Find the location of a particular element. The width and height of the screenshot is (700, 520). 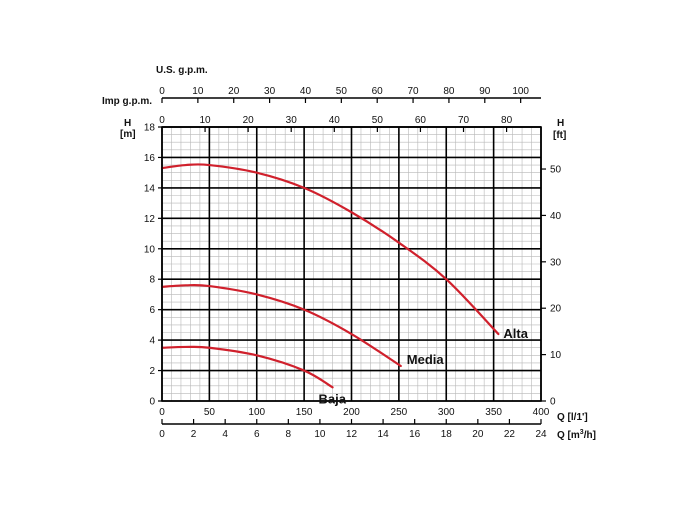

axis-title-q-lpm: Q [l/1'] is located at coordinates (572, 417).